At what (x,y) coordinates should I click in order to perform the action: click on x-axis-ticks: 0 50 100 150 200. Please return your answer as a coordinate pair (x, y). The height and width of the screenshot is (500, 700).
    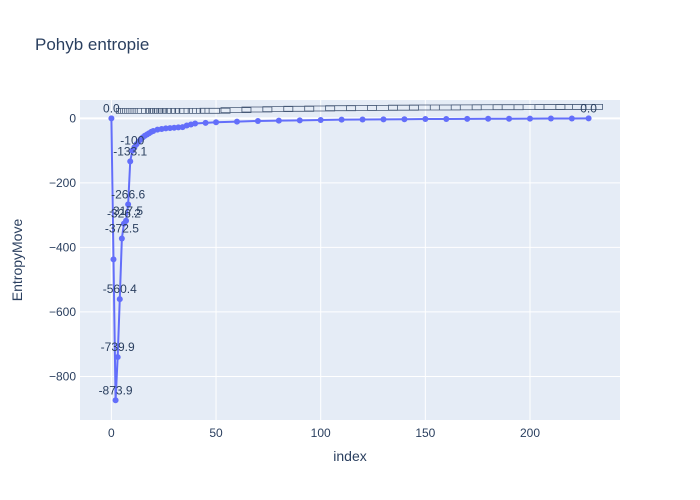
    Looking at the image, I should click on (324, 433).